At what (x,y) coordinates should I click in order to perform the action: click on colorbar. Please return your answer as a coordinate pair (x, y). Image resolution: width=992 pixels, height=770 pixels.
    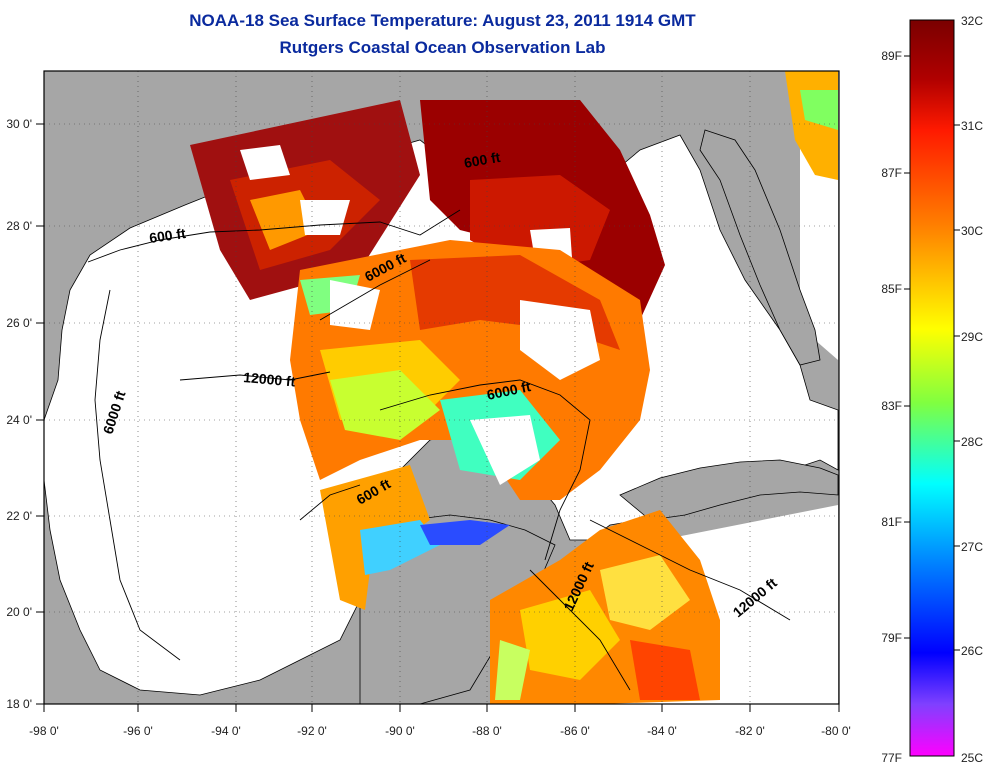
    Looking at the image, I should click on (932, 388).